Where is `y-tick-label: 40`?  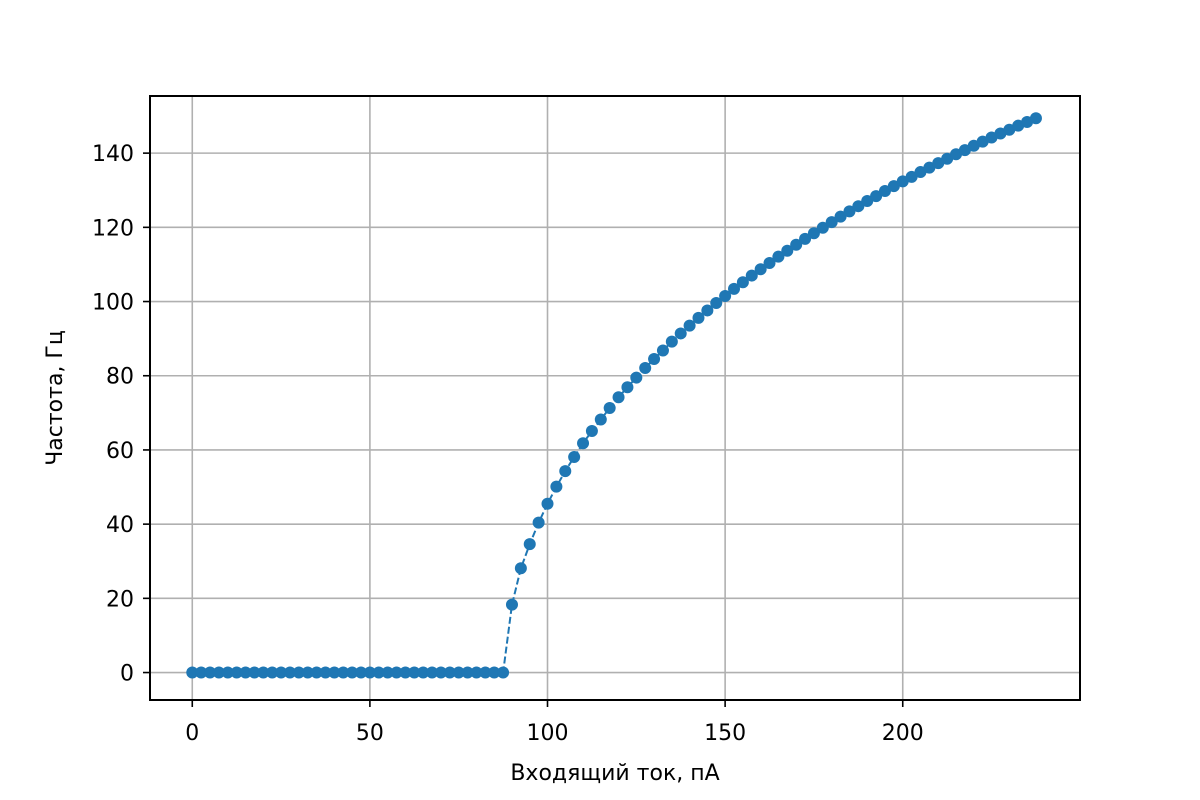
y-tick-label: 40 is located at coordinates (120, 525).